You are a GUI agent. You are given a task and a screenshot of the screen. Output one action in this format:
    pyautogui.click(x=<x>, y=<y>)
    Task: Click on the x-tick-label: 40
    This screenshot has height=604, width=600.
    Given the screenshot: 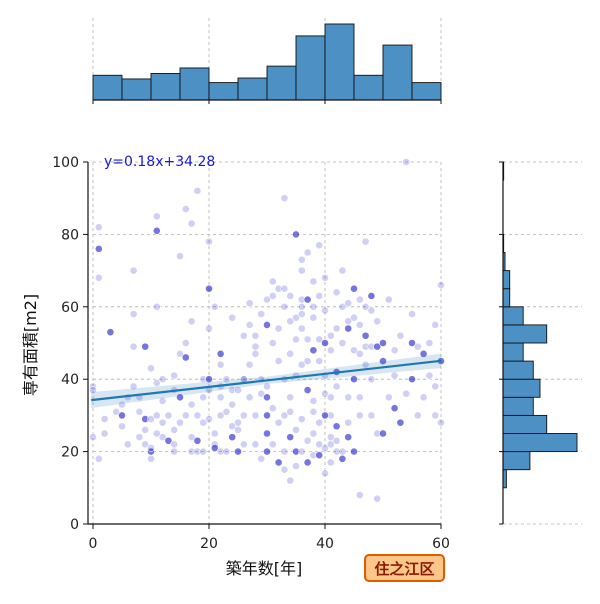 What is the action you would take?
    pyautogui.click(x=325, y=544)
    